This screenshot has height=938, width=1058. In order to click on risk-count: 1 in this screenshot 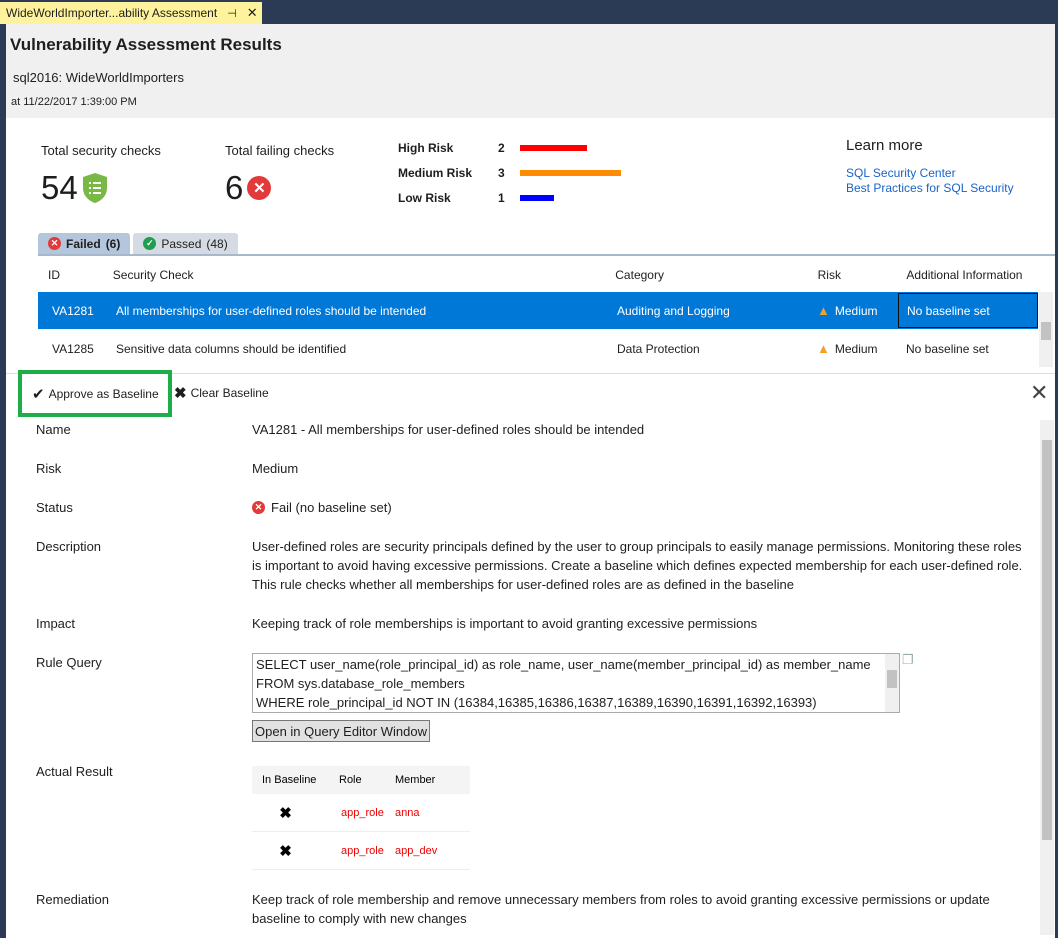, I will do `click(501, 197)`.